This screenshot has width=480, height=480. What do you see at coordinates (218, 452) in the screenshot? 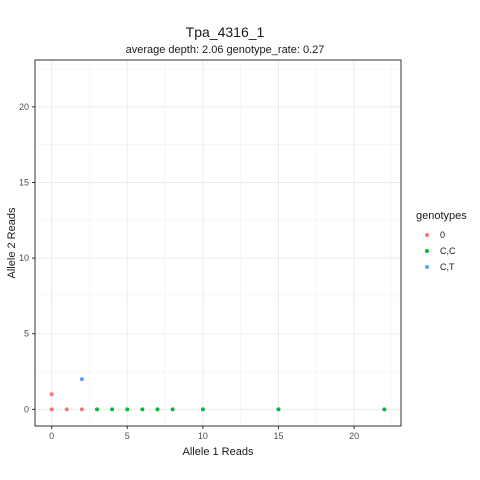
I see `x-axis-title: Allele 1 Reads` at bounding box center [218, 452].